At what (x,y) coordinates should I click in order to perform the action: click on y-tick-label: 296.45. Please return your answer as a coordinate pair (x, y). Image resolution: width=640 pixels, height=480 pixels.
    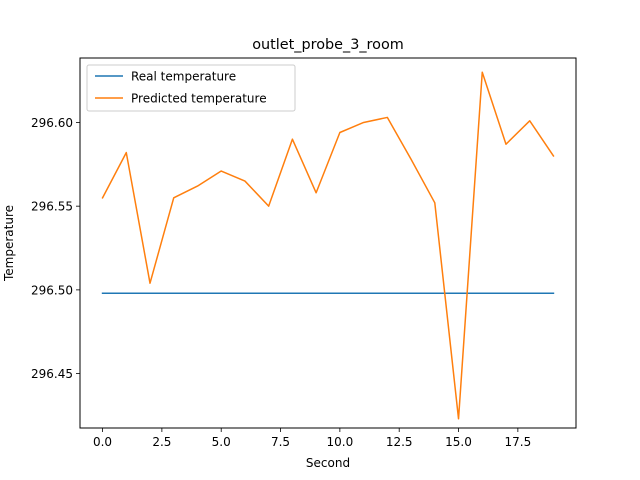
    Looking at the image, I should click on (52, 374).